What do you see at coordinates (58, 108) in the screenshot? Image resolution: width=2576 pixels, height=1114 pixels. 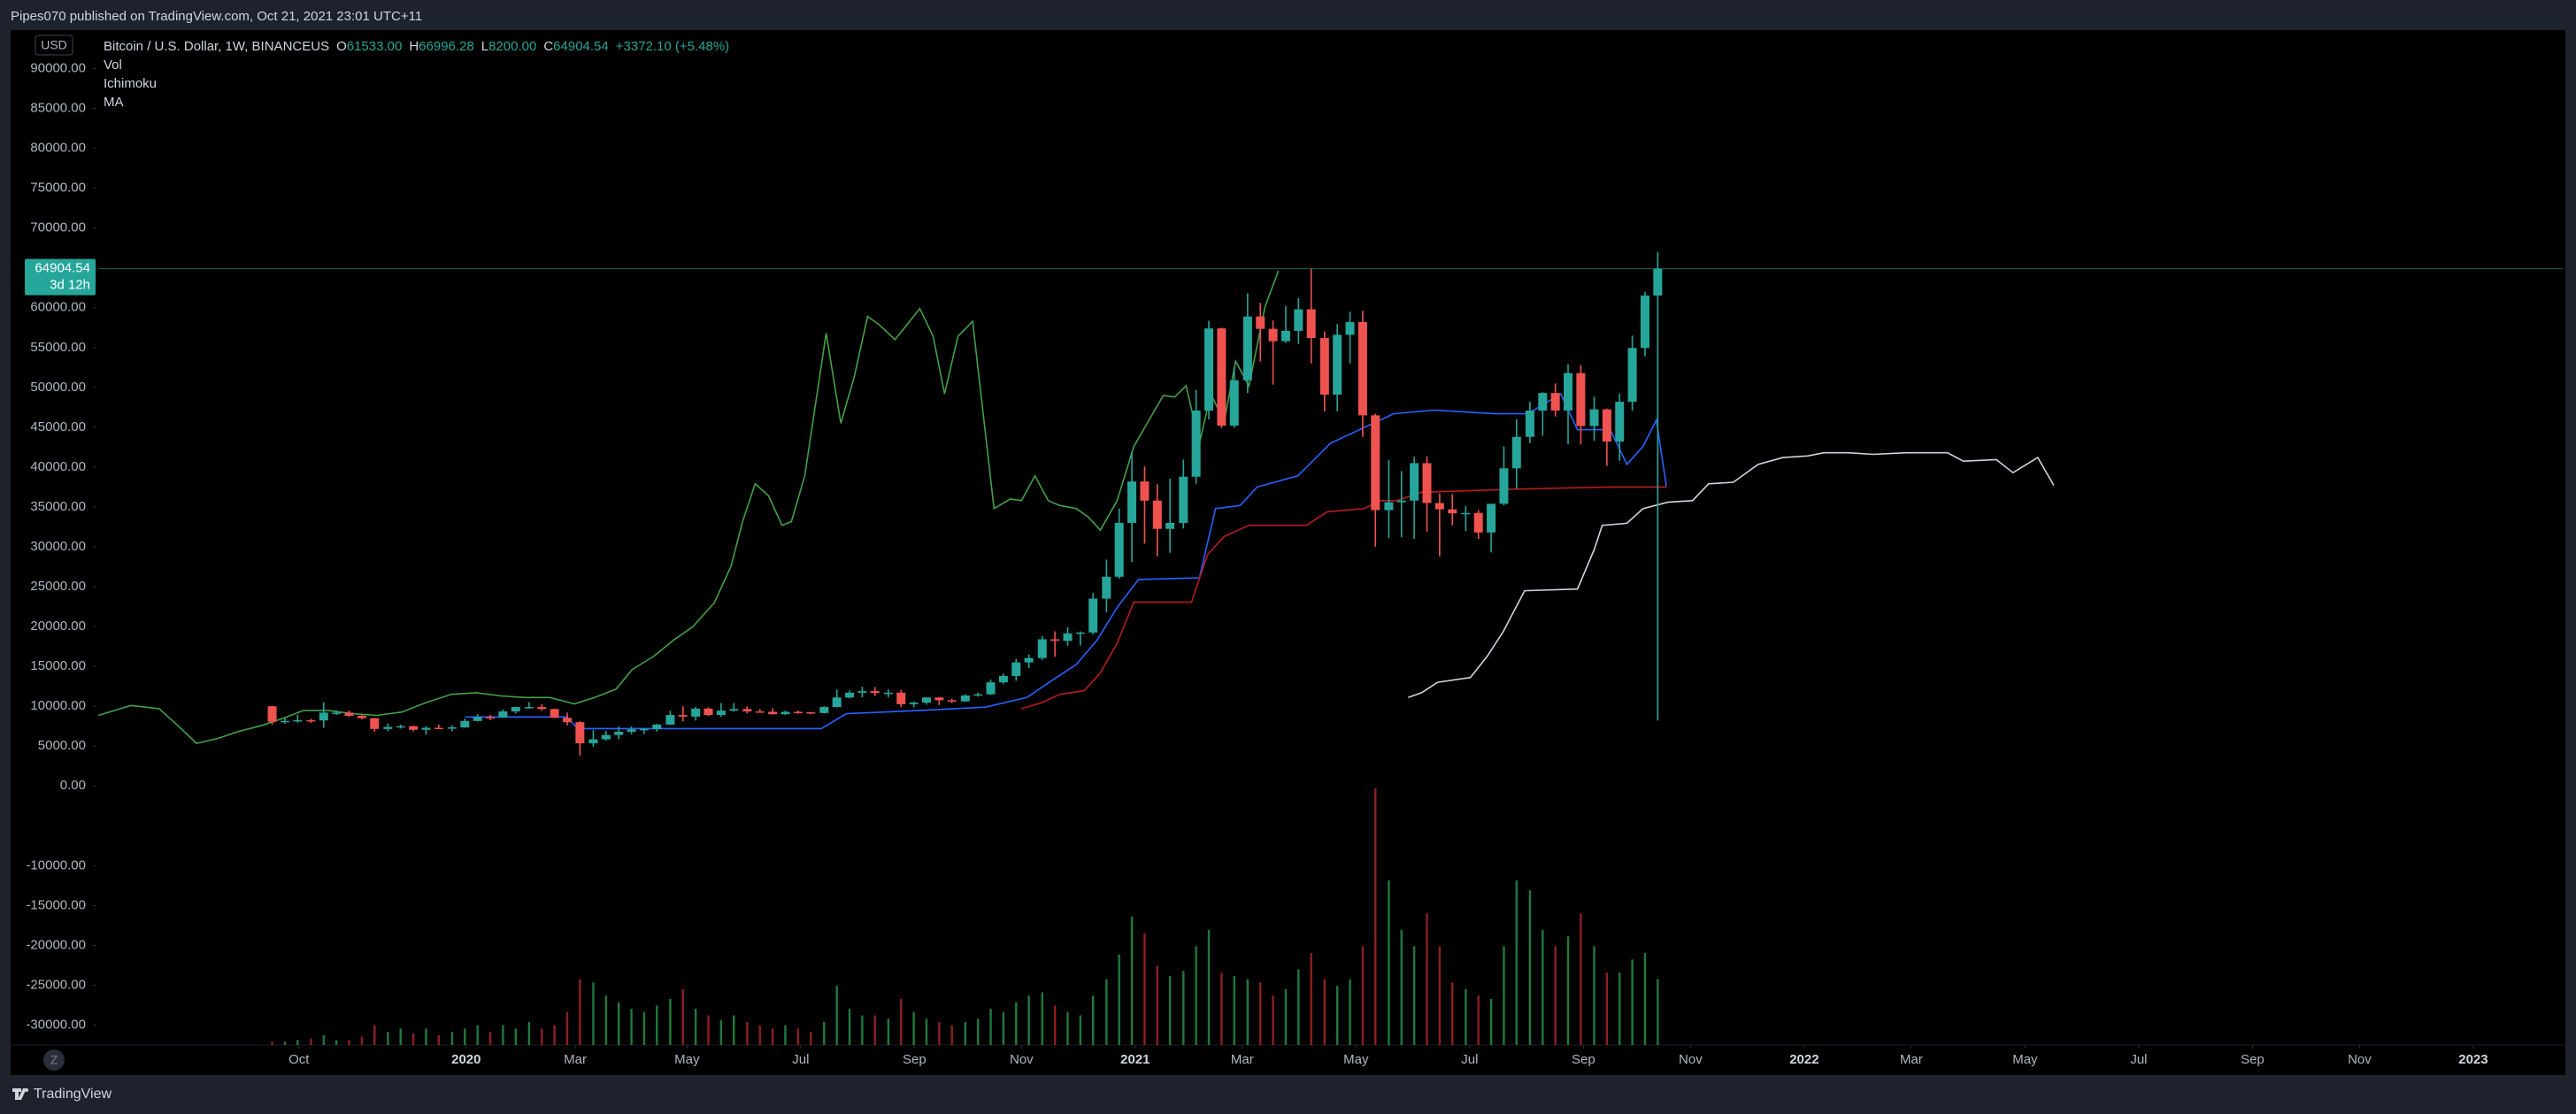 I see `y-tick-label: 85000.00` at bounding box center [58, 108].